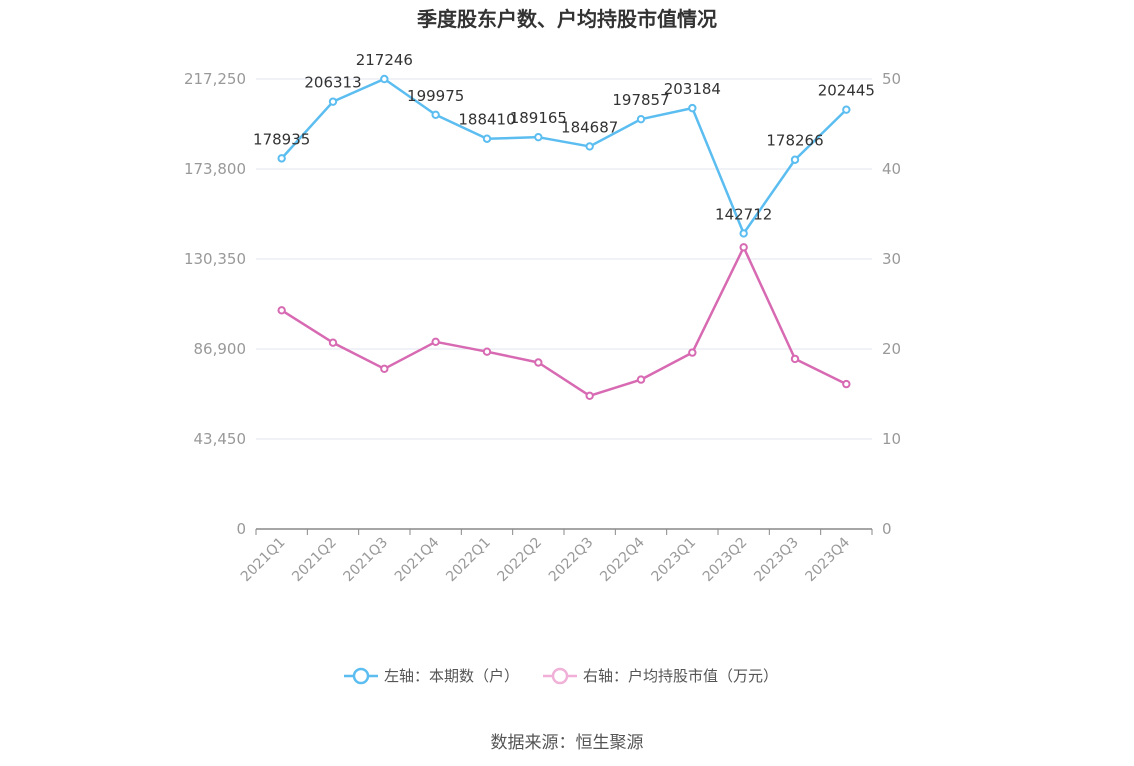 This screenshot has width=1134, height=766. I want to click on series-holders, so click(564, 156).